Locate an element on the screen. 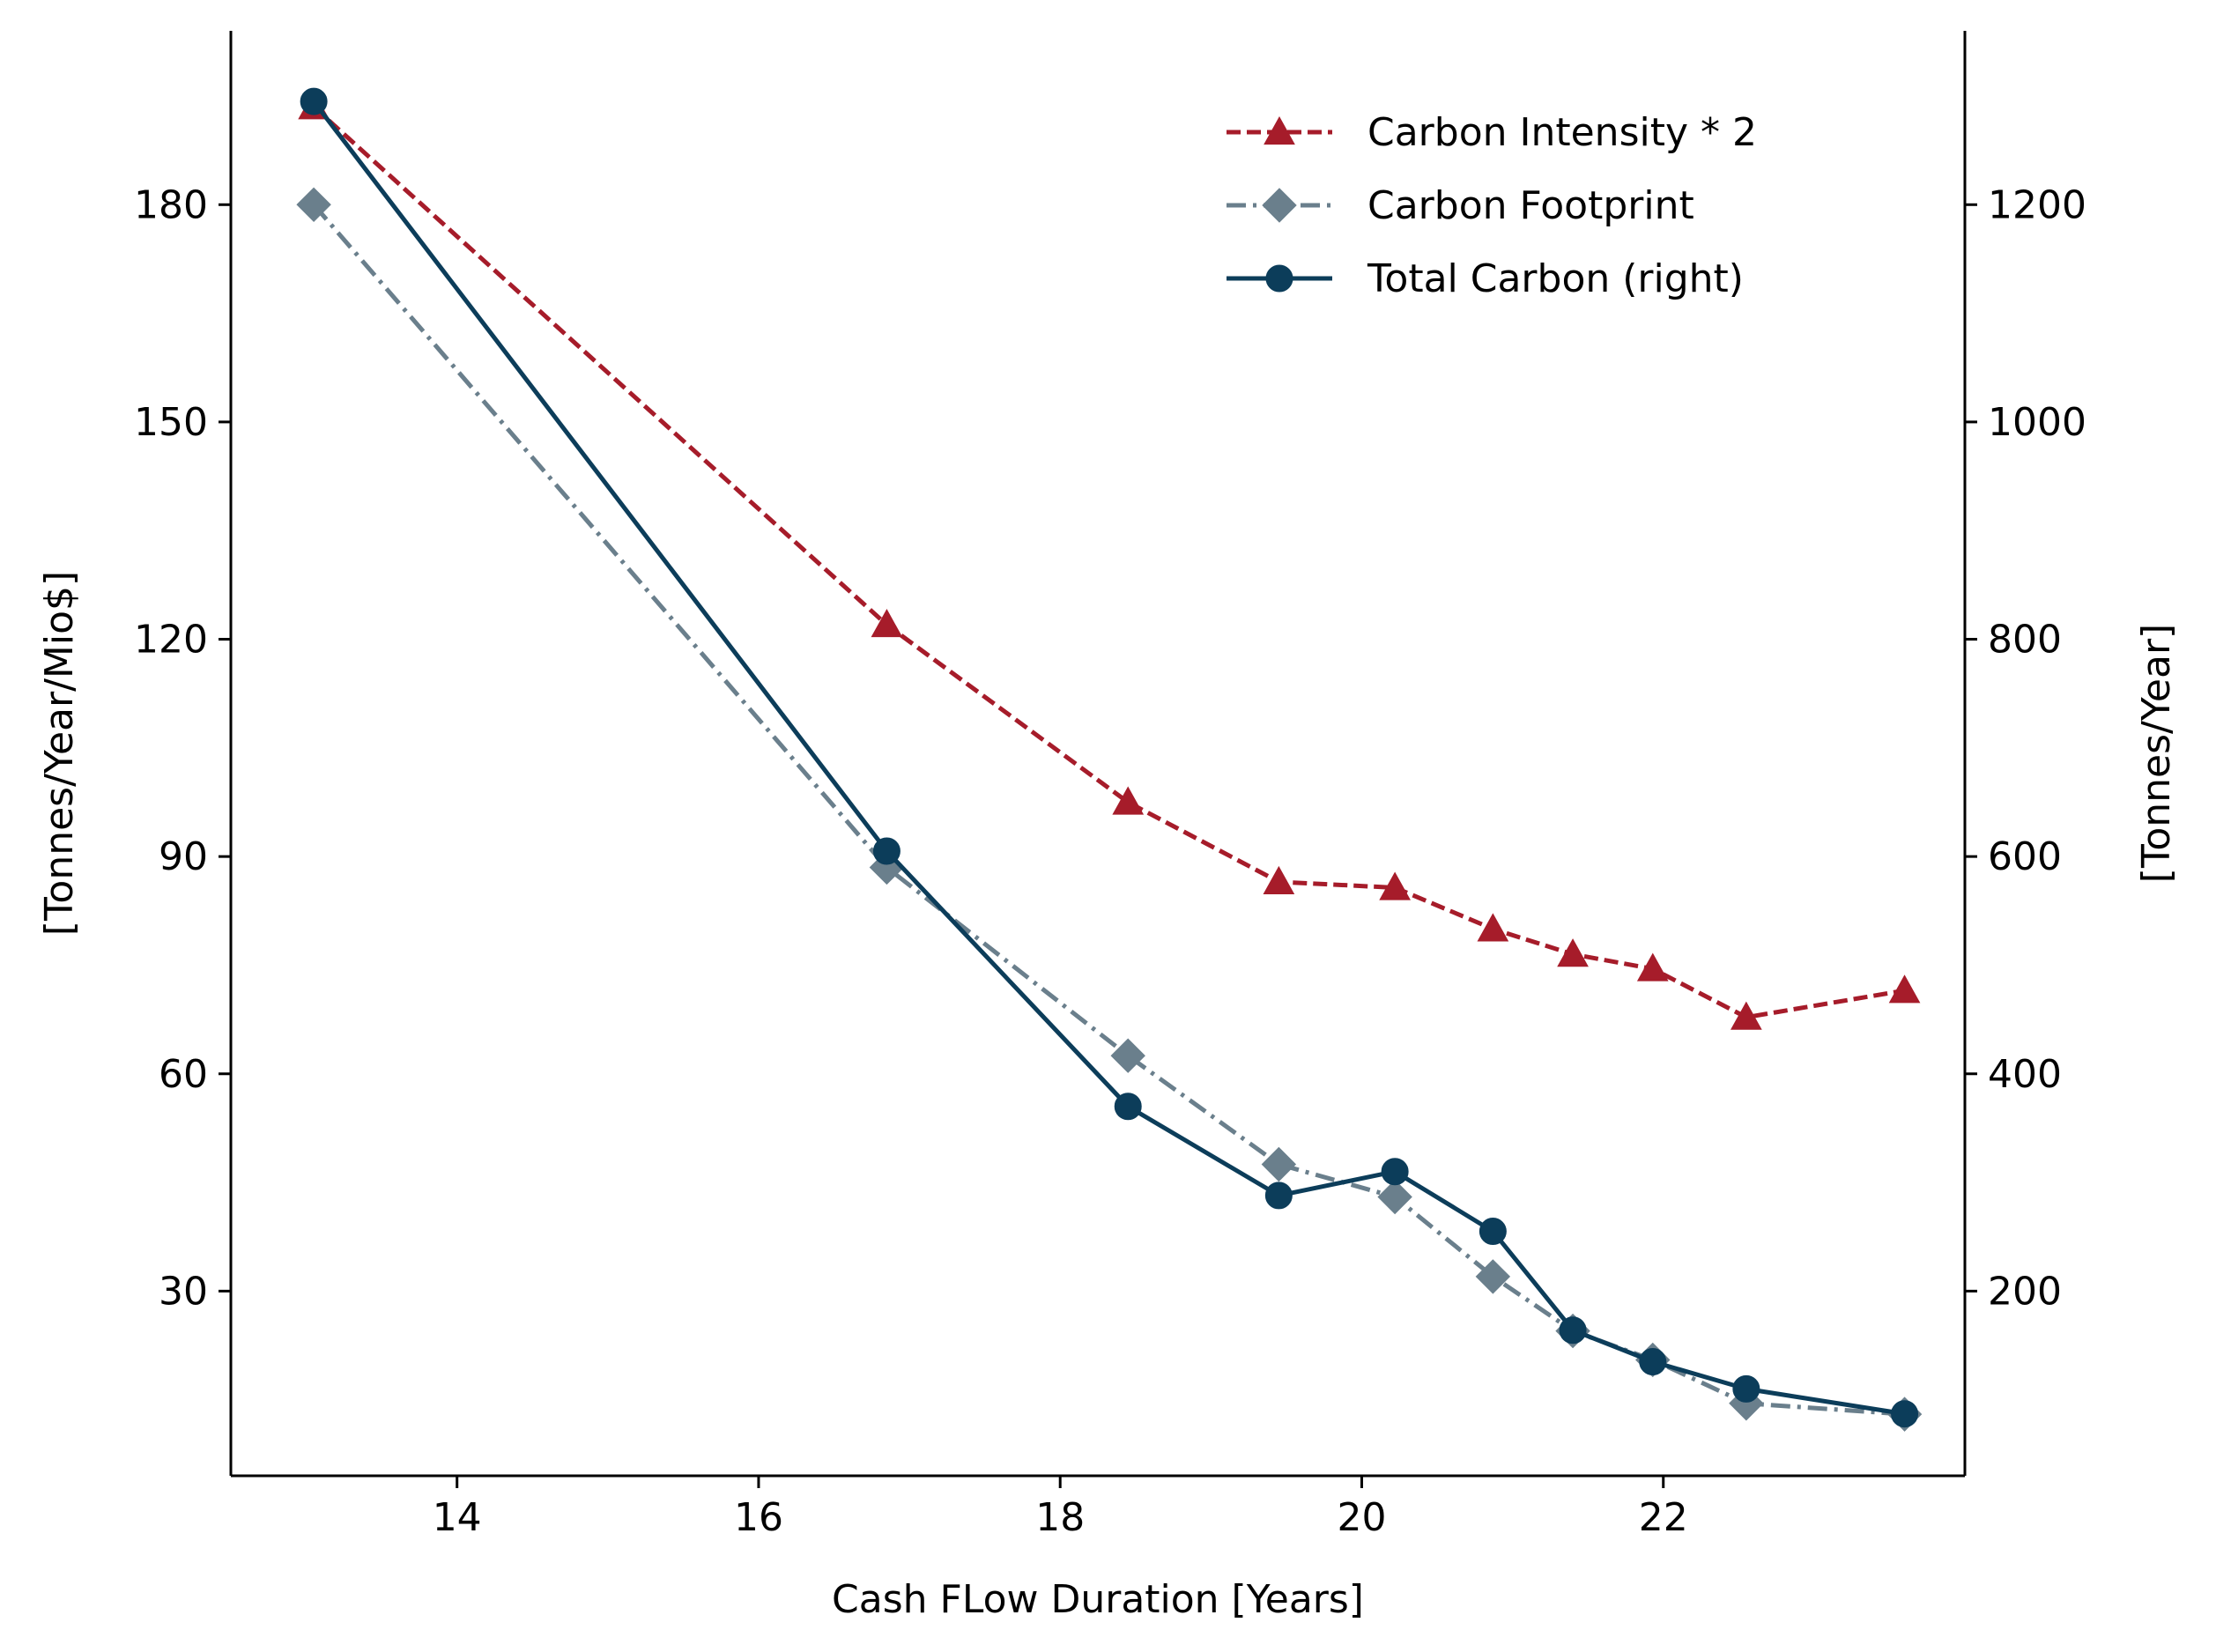  y-right-tick-label: 1200 is located at coordinates (2037, 204).